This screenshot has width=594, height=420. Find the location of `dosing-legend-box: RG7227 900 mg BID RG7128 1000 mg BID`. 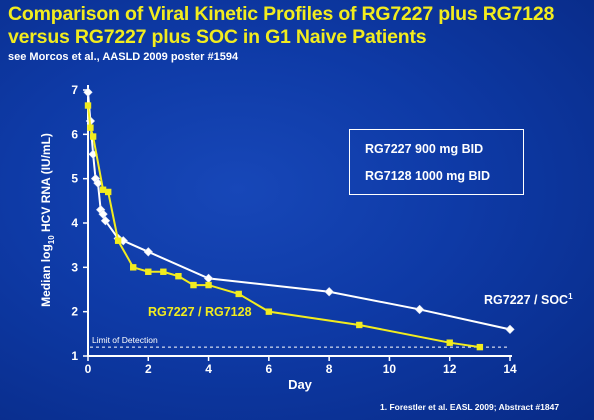

dosing-legend-box: RG7227 900 mg BID RG7128 1000 mg BID is located at coordinates (436, 162).